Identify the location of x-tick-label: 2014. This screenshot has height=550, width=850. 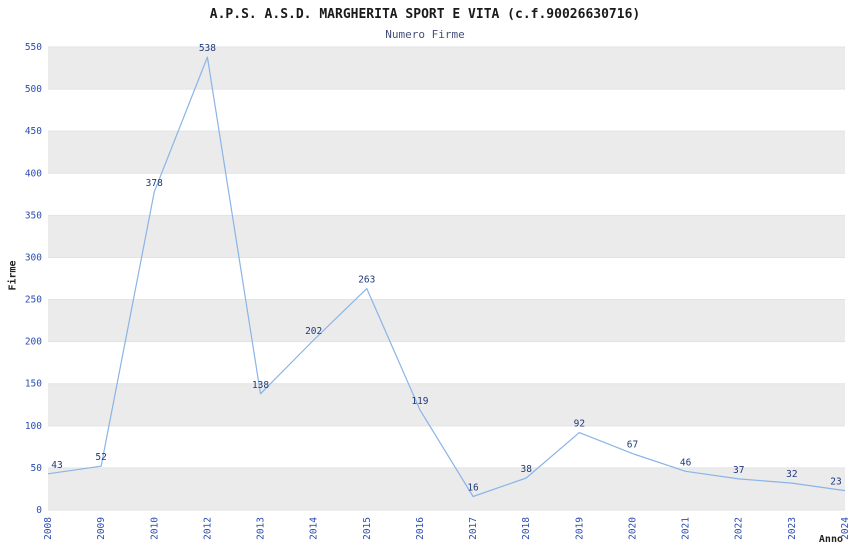
(314, 528).